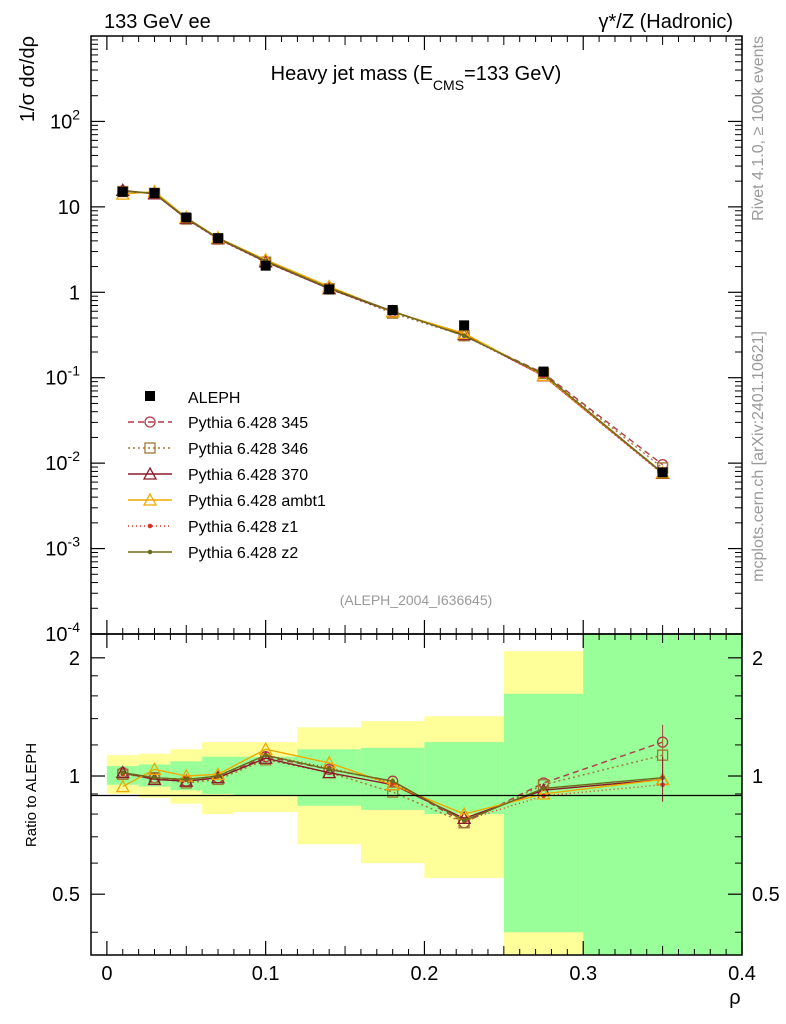 This screenshot has width=786, height=1024. Describe the element at coordinates (31, 795) in the screenshot. I see `ratio-y-label: Ratio to ALEPH` at that location.